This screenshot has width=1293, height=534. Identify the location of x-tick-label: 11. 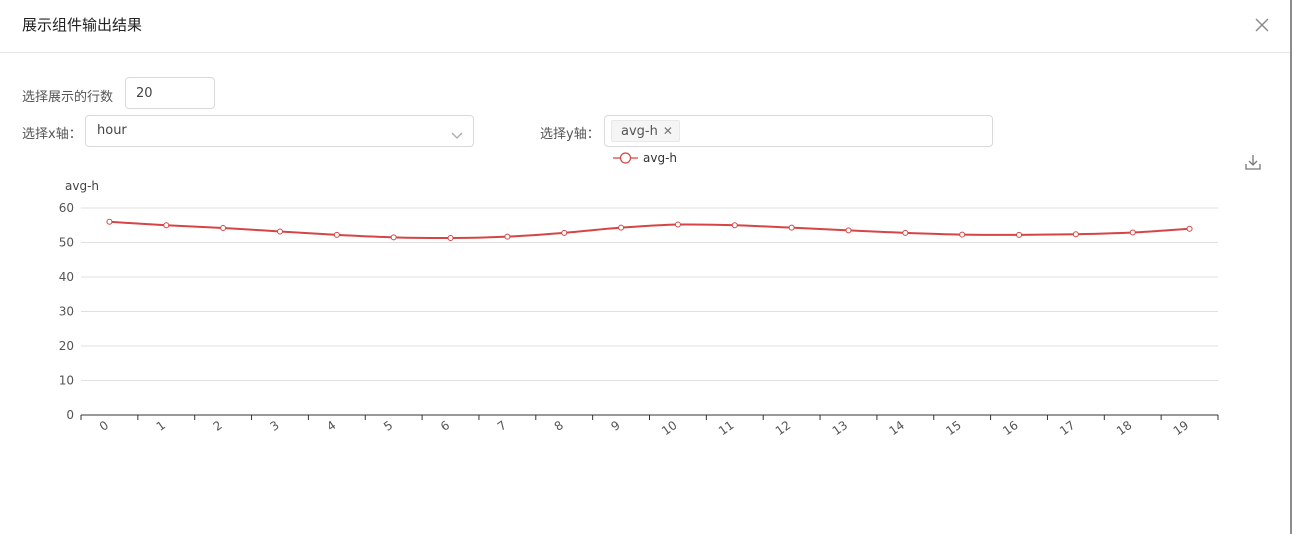
(726, 428).